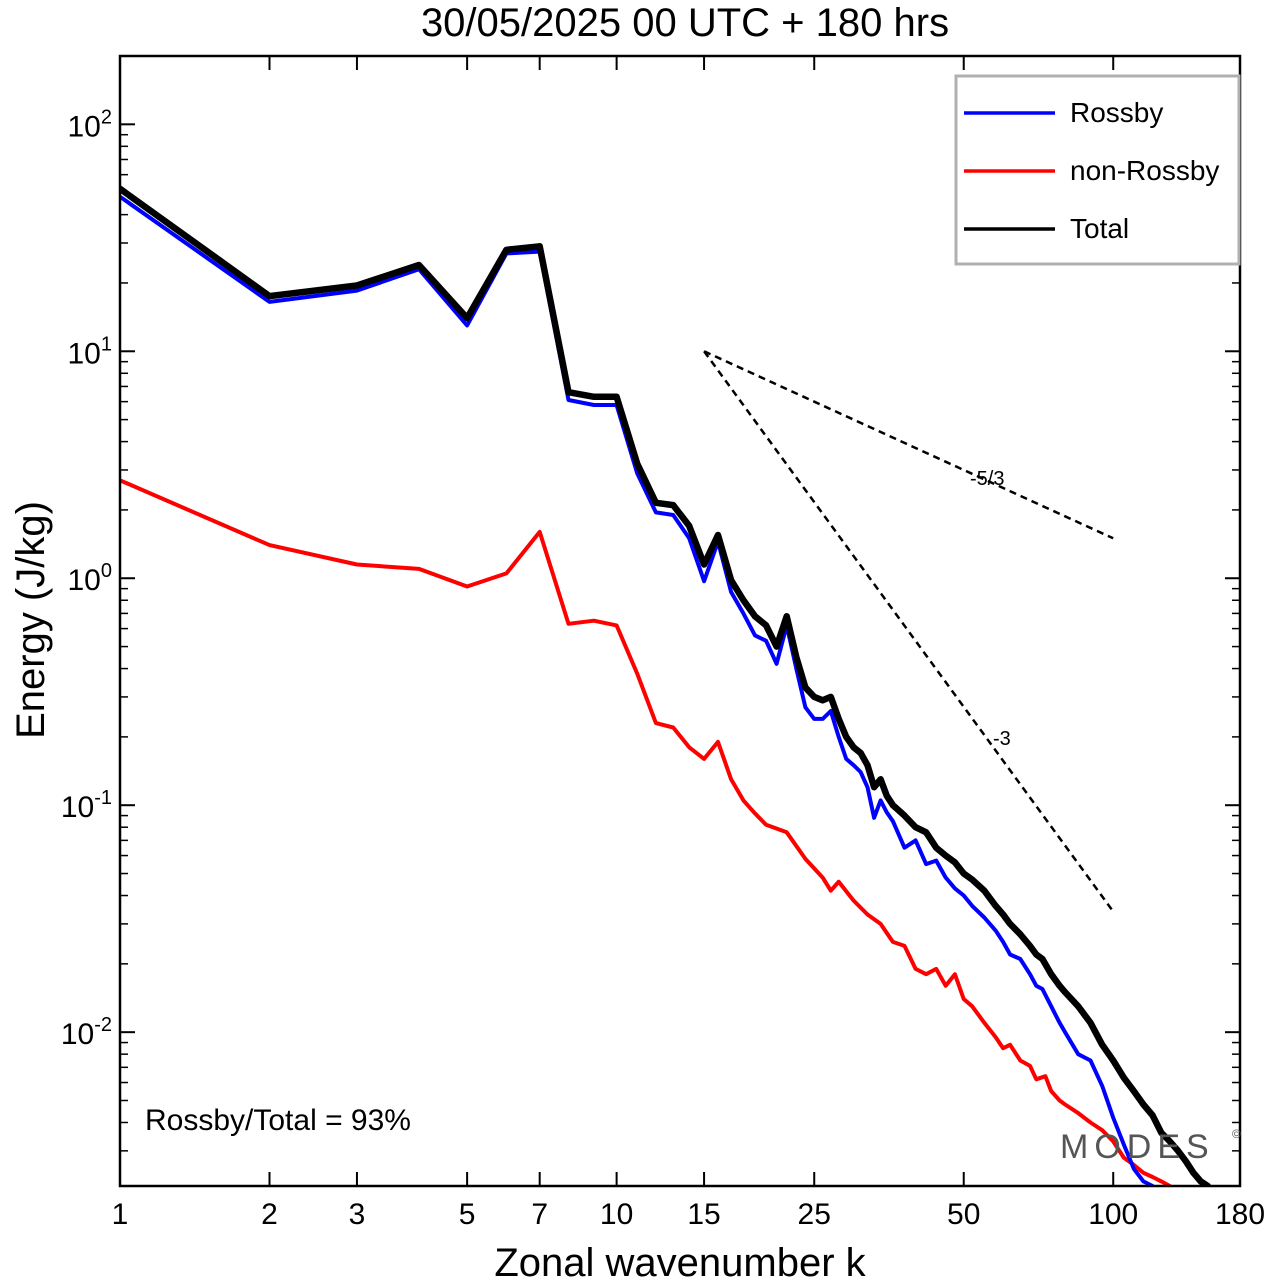 The image size is (1280, 1281). I want to click on modes-watermark: MODES, so click(1137, 1147).